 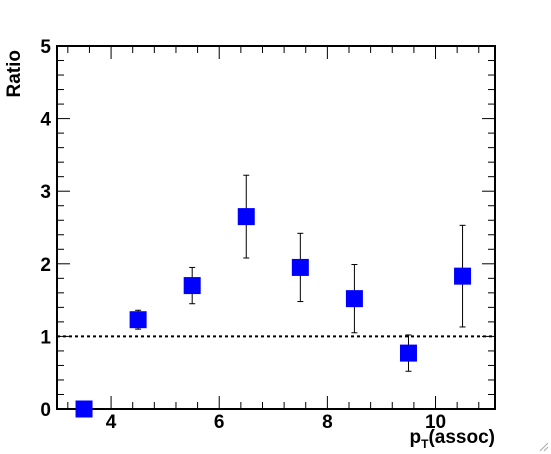 I want to click on x-tick-label: 6, so click(x=219, y=422).